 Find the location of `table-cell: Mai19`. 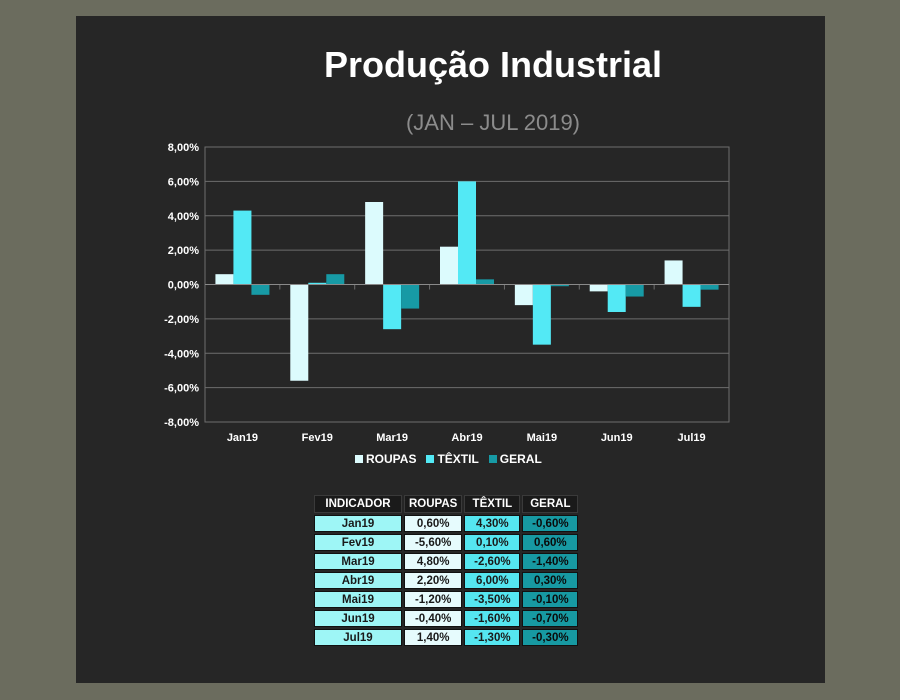

table-cell: Mai19 is located at coordinates (358, 599).